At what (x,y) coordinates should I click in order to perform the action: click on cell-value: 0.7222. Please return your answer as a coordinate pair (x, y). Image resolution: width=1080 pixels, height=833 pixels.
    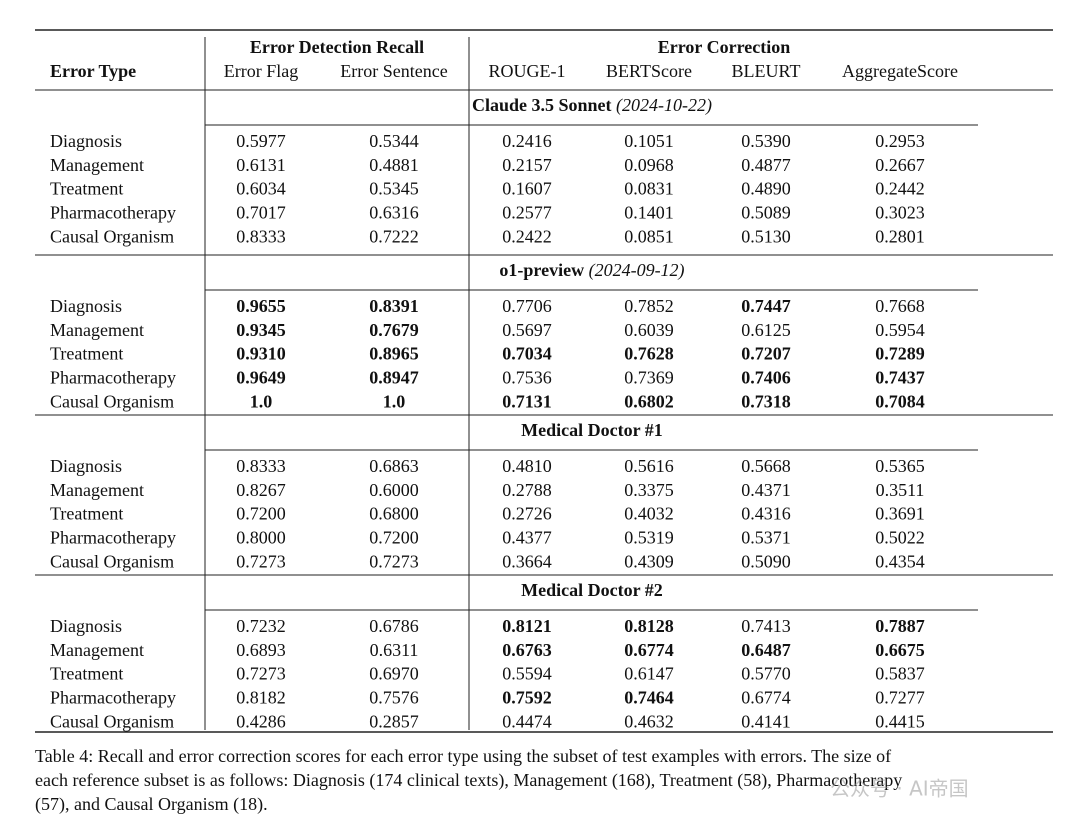
    Looking at the image, I should click on (394, 236).